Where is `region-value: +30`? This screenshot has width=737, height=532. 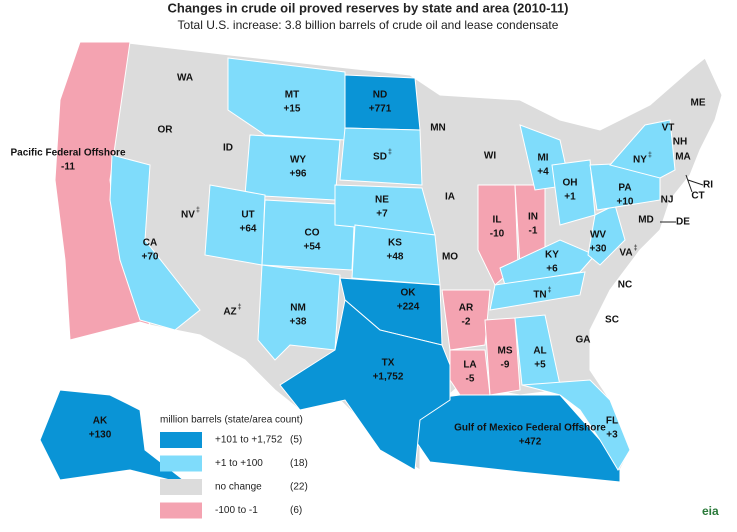 region-value: +30 is located at coordinates (598, 249).